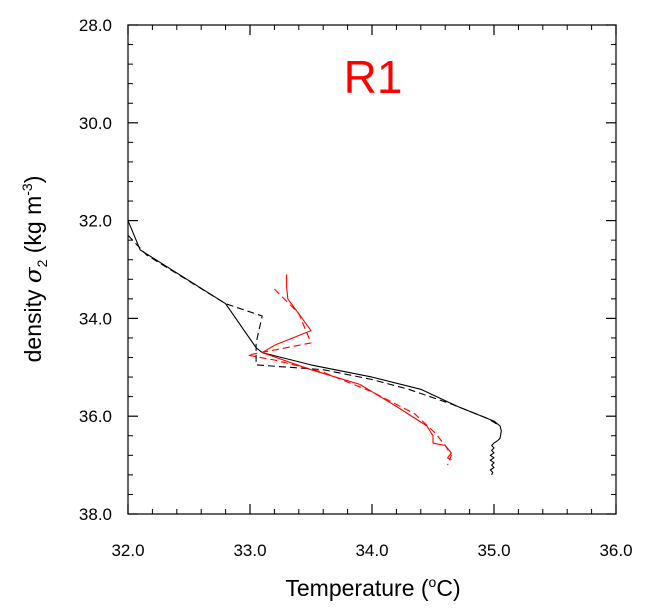 The image size is (649, 615). Describe the element at coordinates (373, 77) in the screenshot. I see `chart-title: R1` at that location.